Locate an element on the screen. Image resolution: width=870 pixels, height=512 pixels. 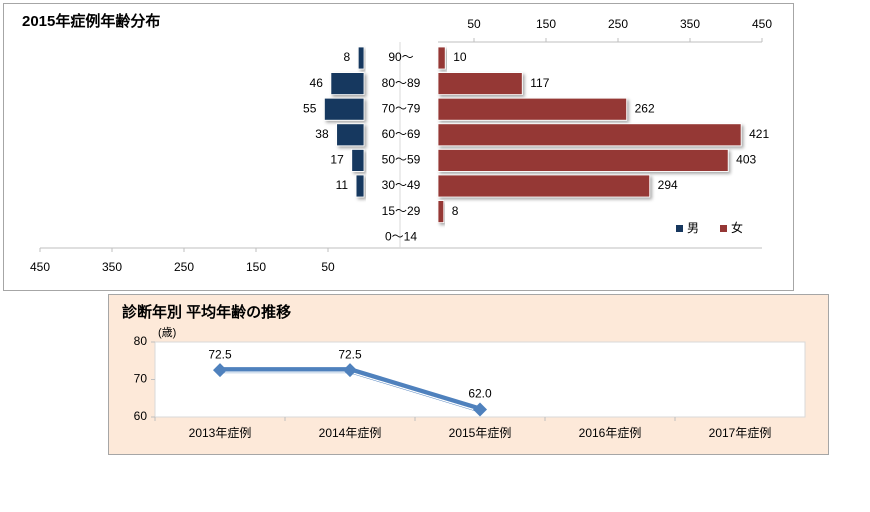
category-label: 50〜59 is located at coordinates (401, 160).